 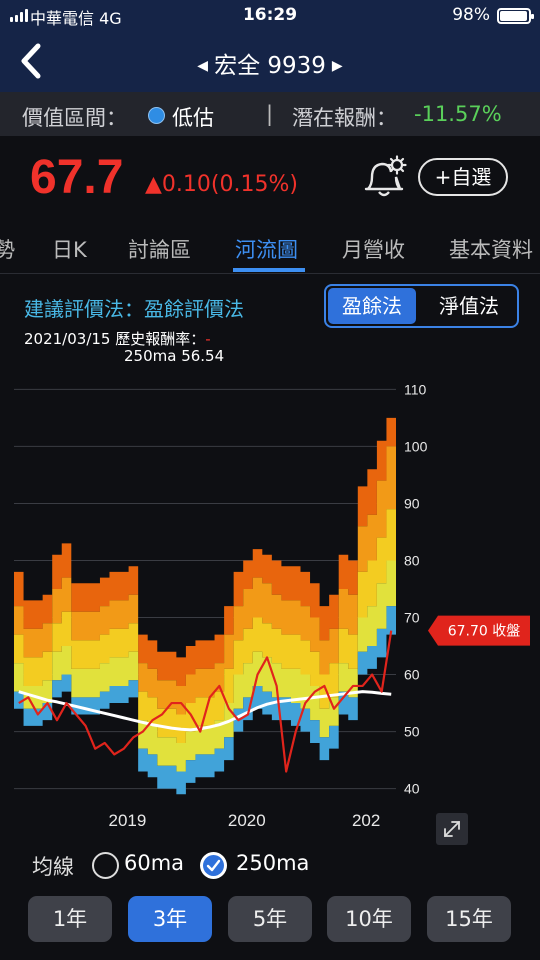 I want to click on y-tick-label: 70, so click(x=412, y=618).